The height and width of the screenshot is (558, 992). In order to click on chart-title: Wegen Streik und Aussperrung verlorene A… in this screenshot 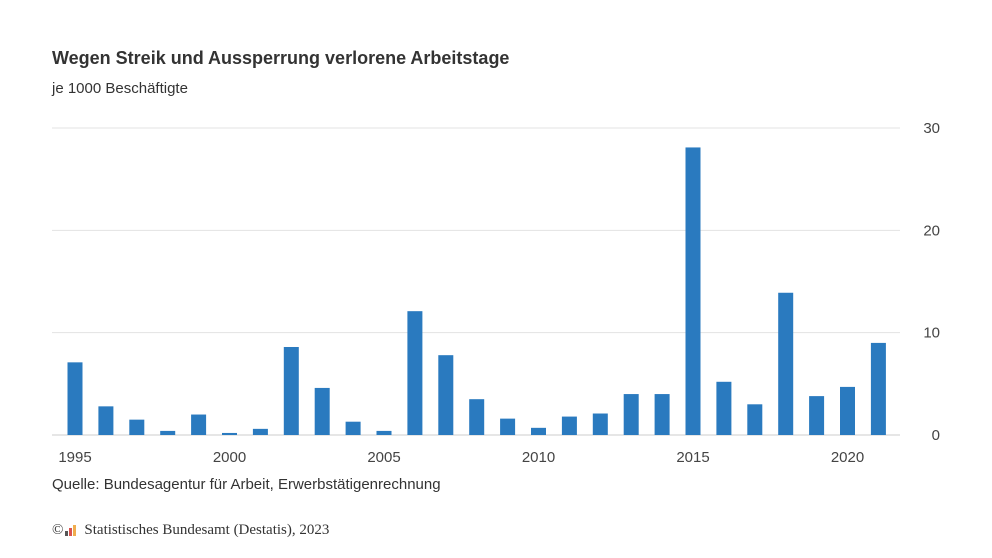, I will do `click(281, 58)`.